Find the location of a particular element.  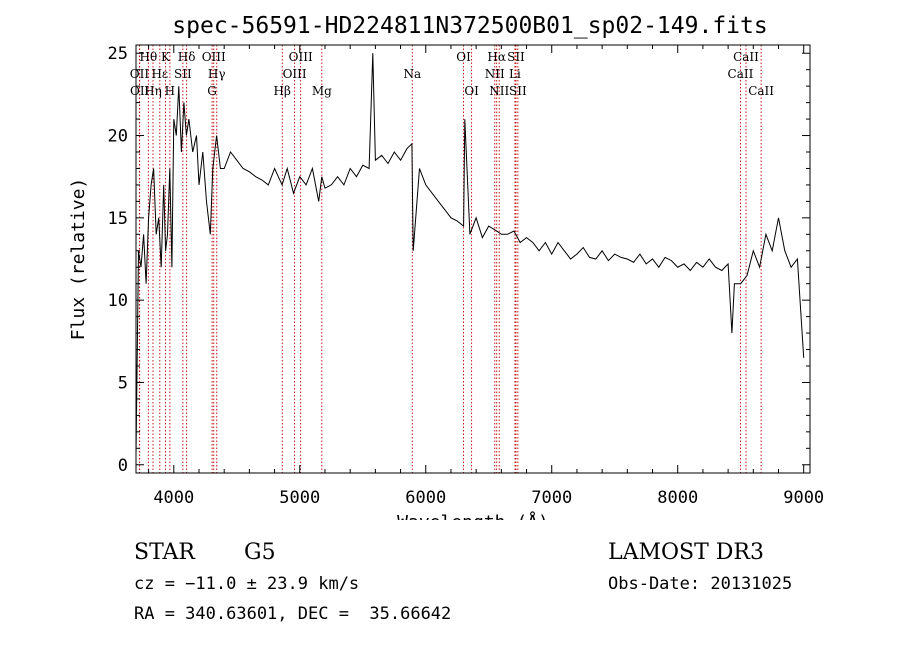

marker-label-19: Hα is located at coordinates (496, 57).